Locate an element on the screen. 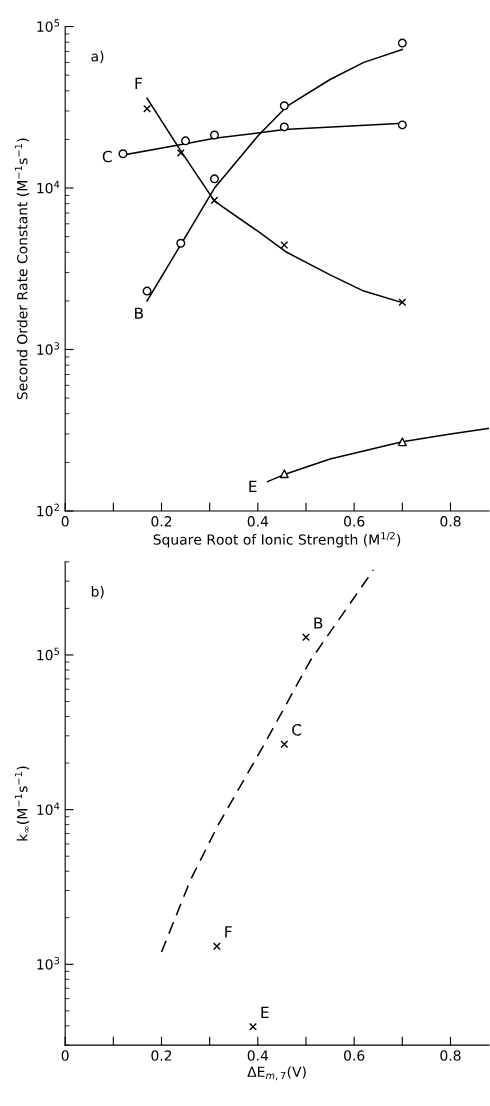 The width and height of the screenshot is (490, 1106). y-axis-title: k$_{∞}$(M$^{−1}$s$^{−1}$) is located at coordinates (22, 803).